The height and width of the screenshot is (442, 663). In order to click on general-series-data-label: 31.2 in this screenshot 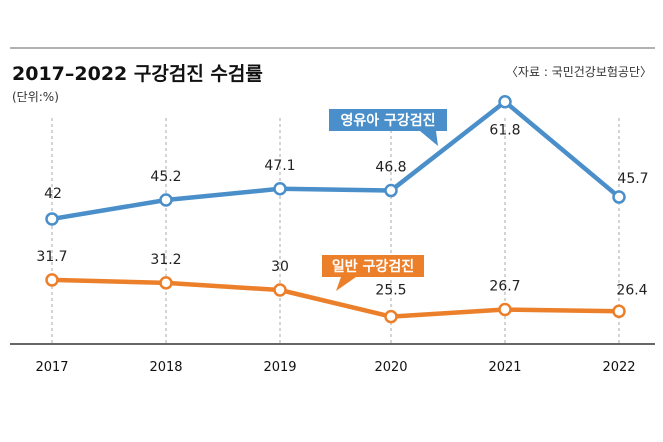, I will do `click(165, 260)`.